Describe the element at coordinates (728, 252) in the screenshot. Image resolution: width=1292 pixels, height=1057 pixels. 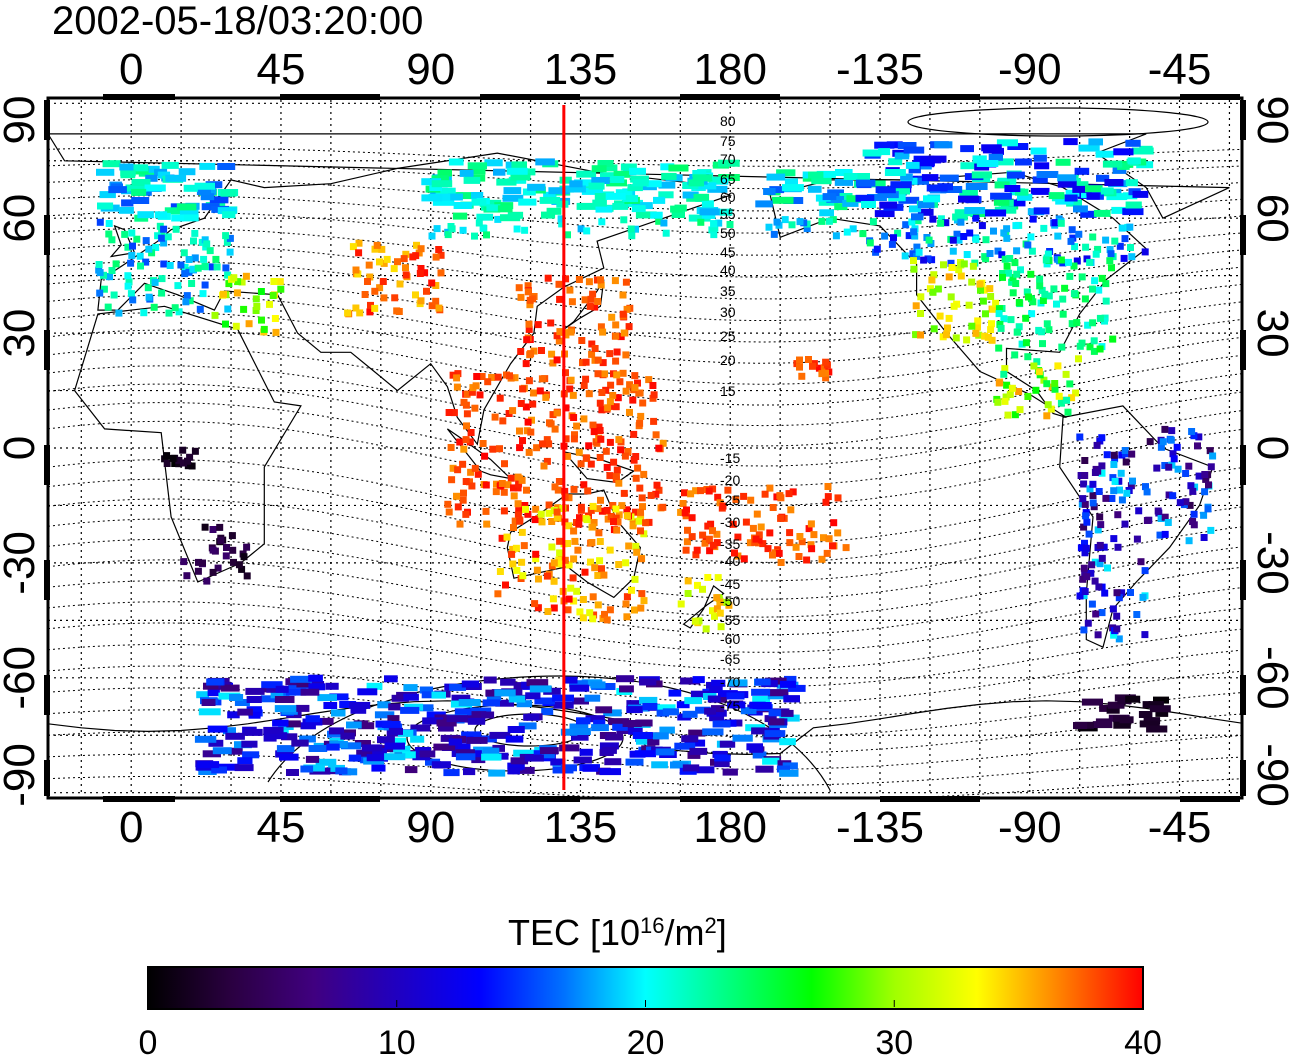
I see `maglat-label: 45` at that location.